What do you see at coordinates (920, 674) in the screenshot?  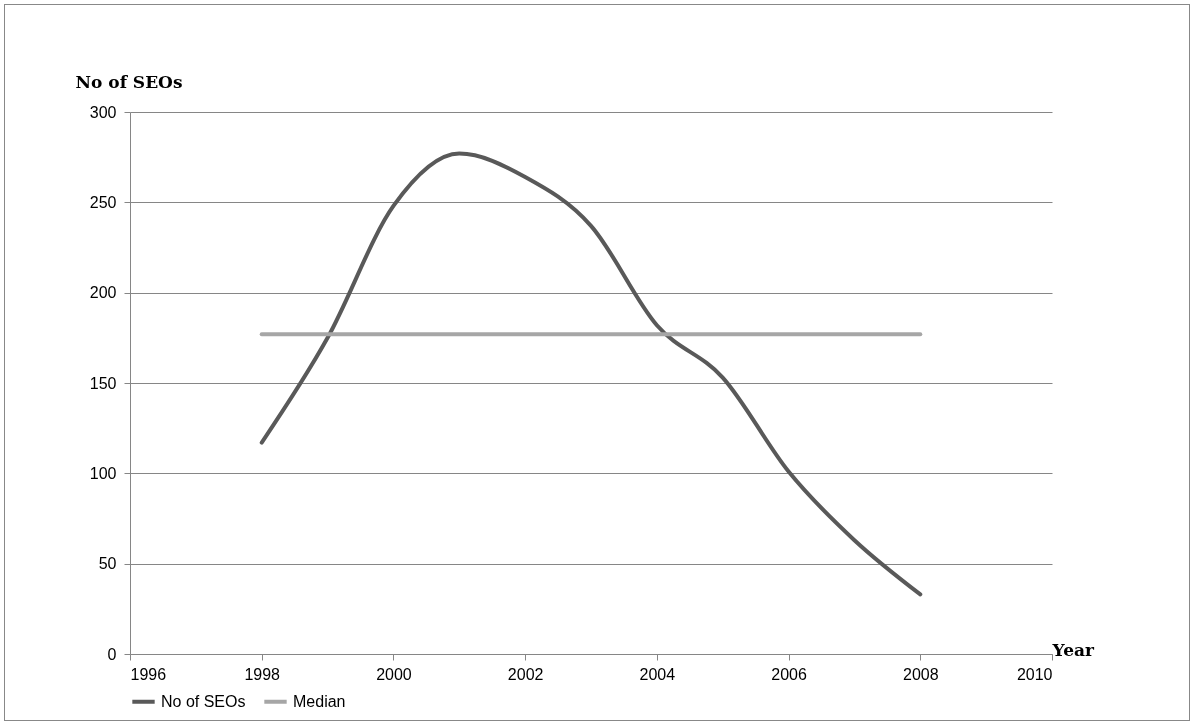 I see `x-tick-label: 2008` at bounding box center [920, 674].